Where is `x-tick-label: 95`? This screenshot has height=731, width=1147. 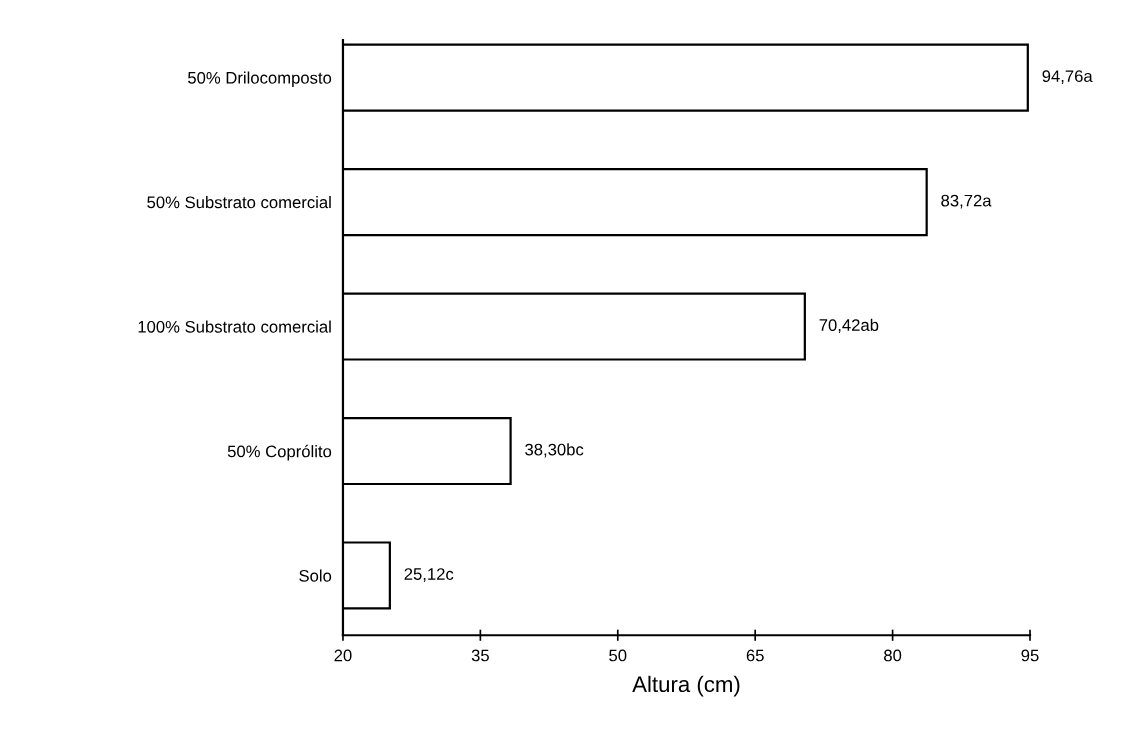 x-tick-label: 95 is located at coordinates (1030, 655).